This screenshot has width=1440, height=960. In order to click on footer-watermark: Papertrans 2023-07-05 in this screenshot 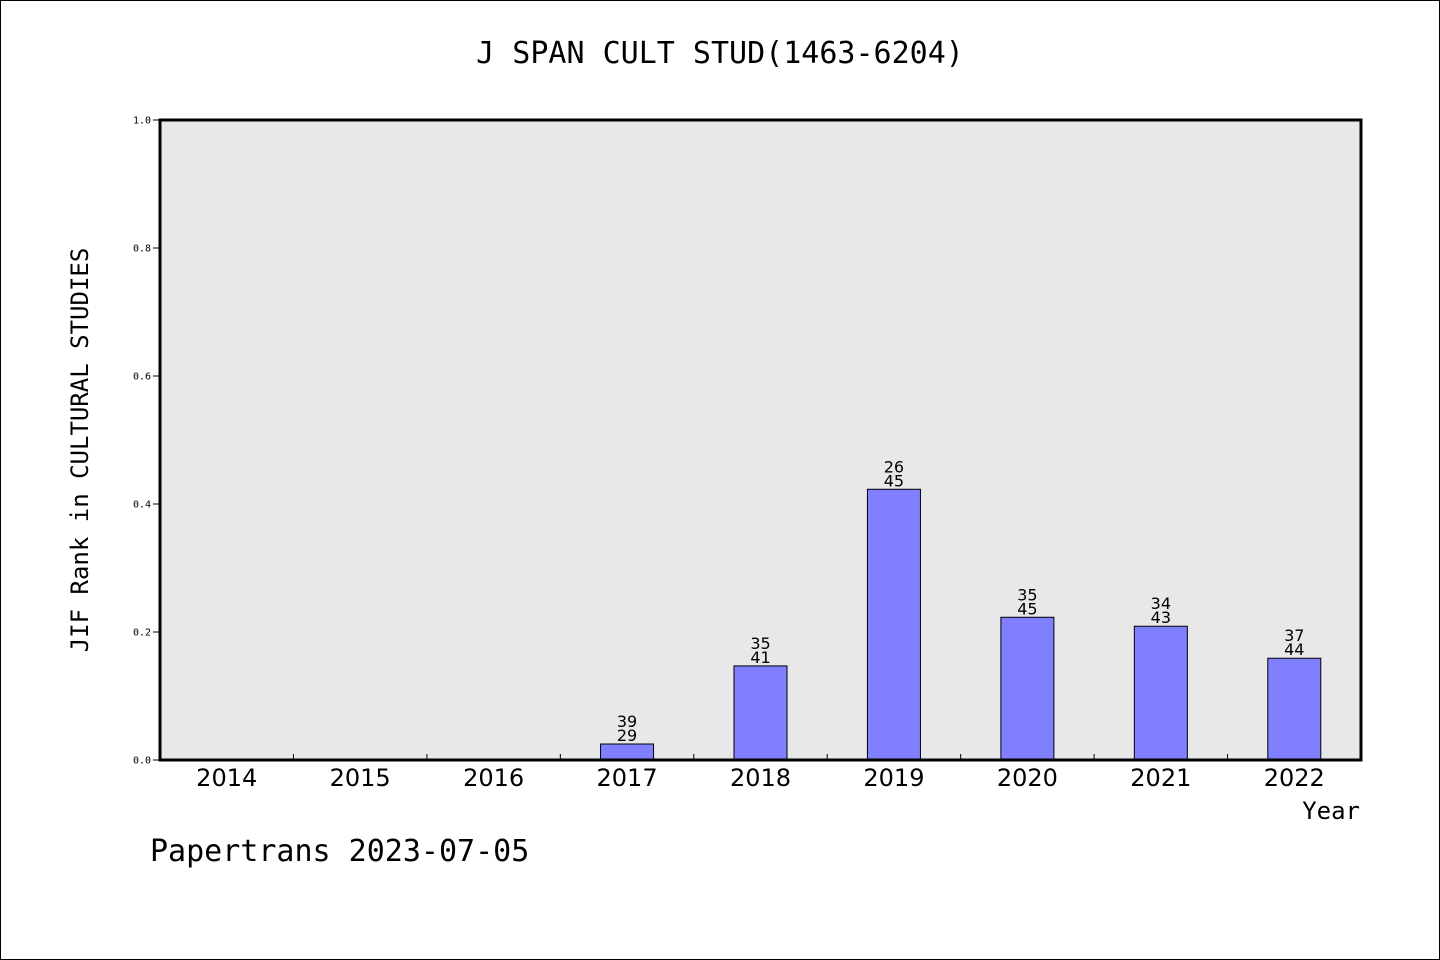, I will do `click(340, 851)`.